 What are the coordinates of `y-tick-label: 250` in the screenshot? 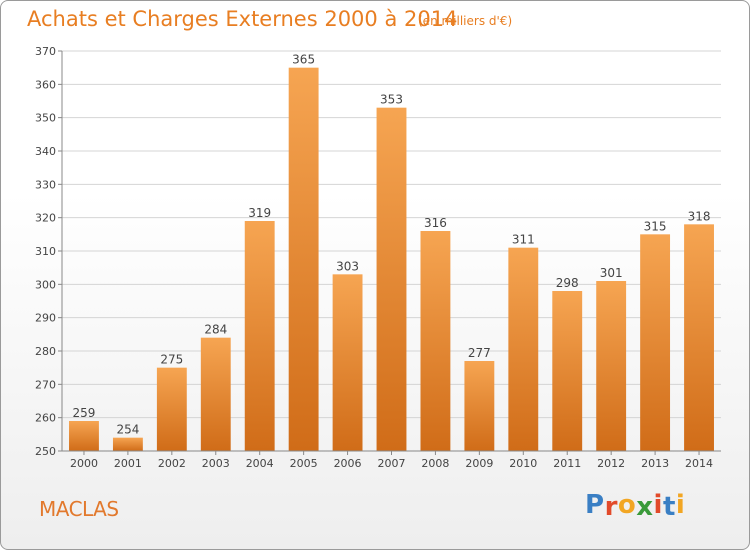 It's located at (45, 451).